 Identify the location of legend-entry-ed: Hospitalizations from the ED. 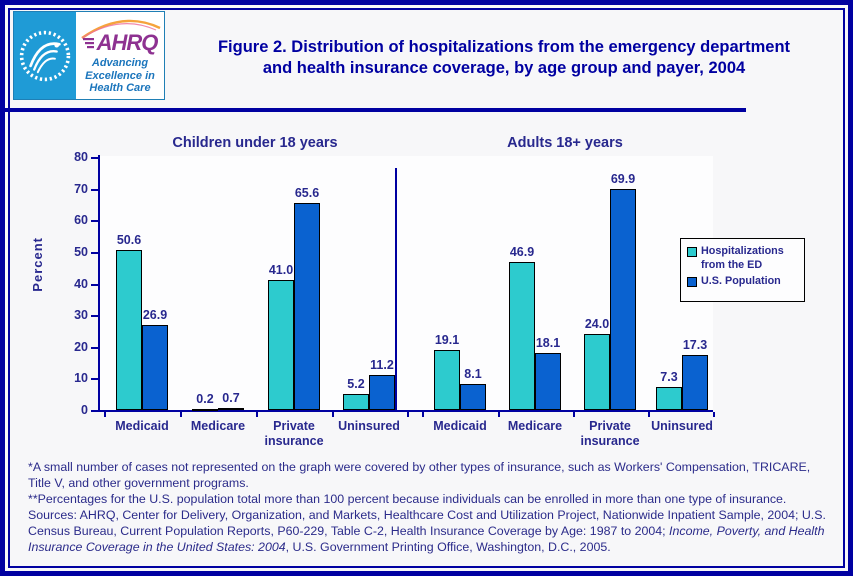
(743, 258).